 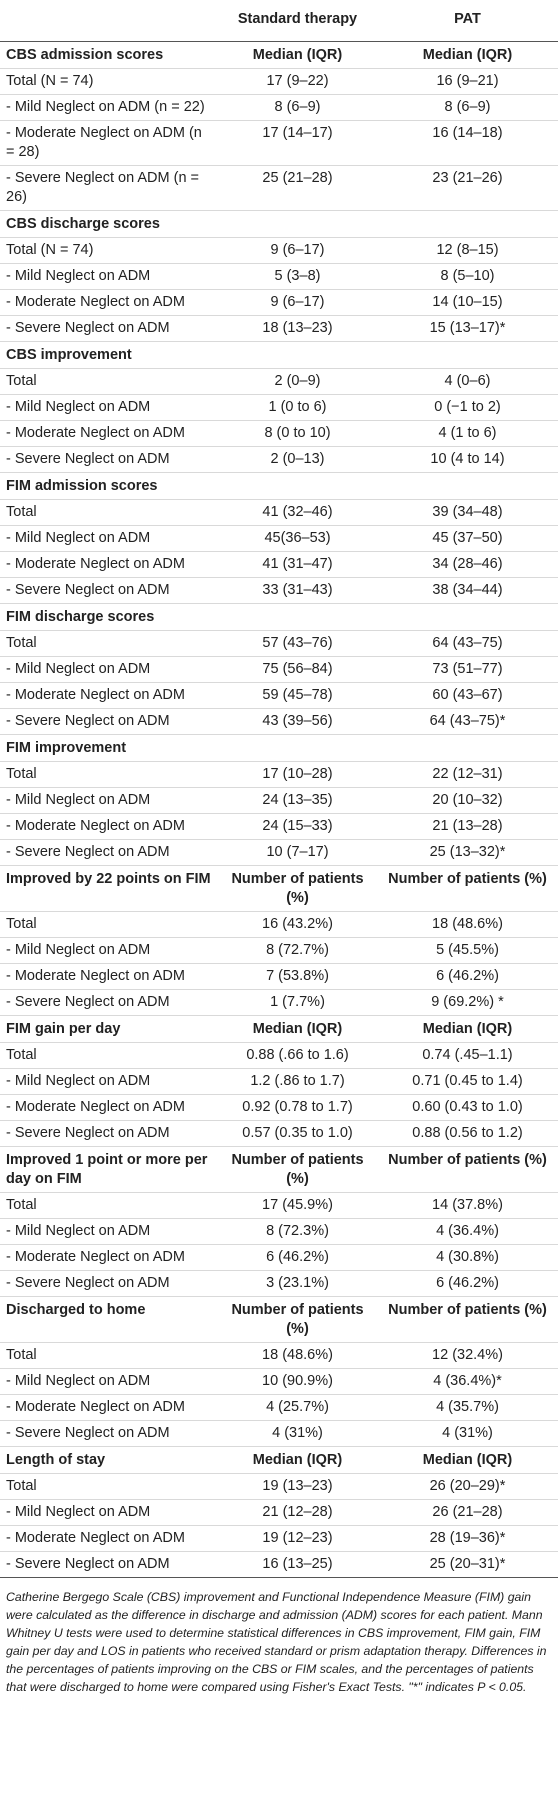 I want to click on table-row: Total 0.88 (.66 to 1.6) 0.74 (.45–1.1), so click(x=279, y=1055).